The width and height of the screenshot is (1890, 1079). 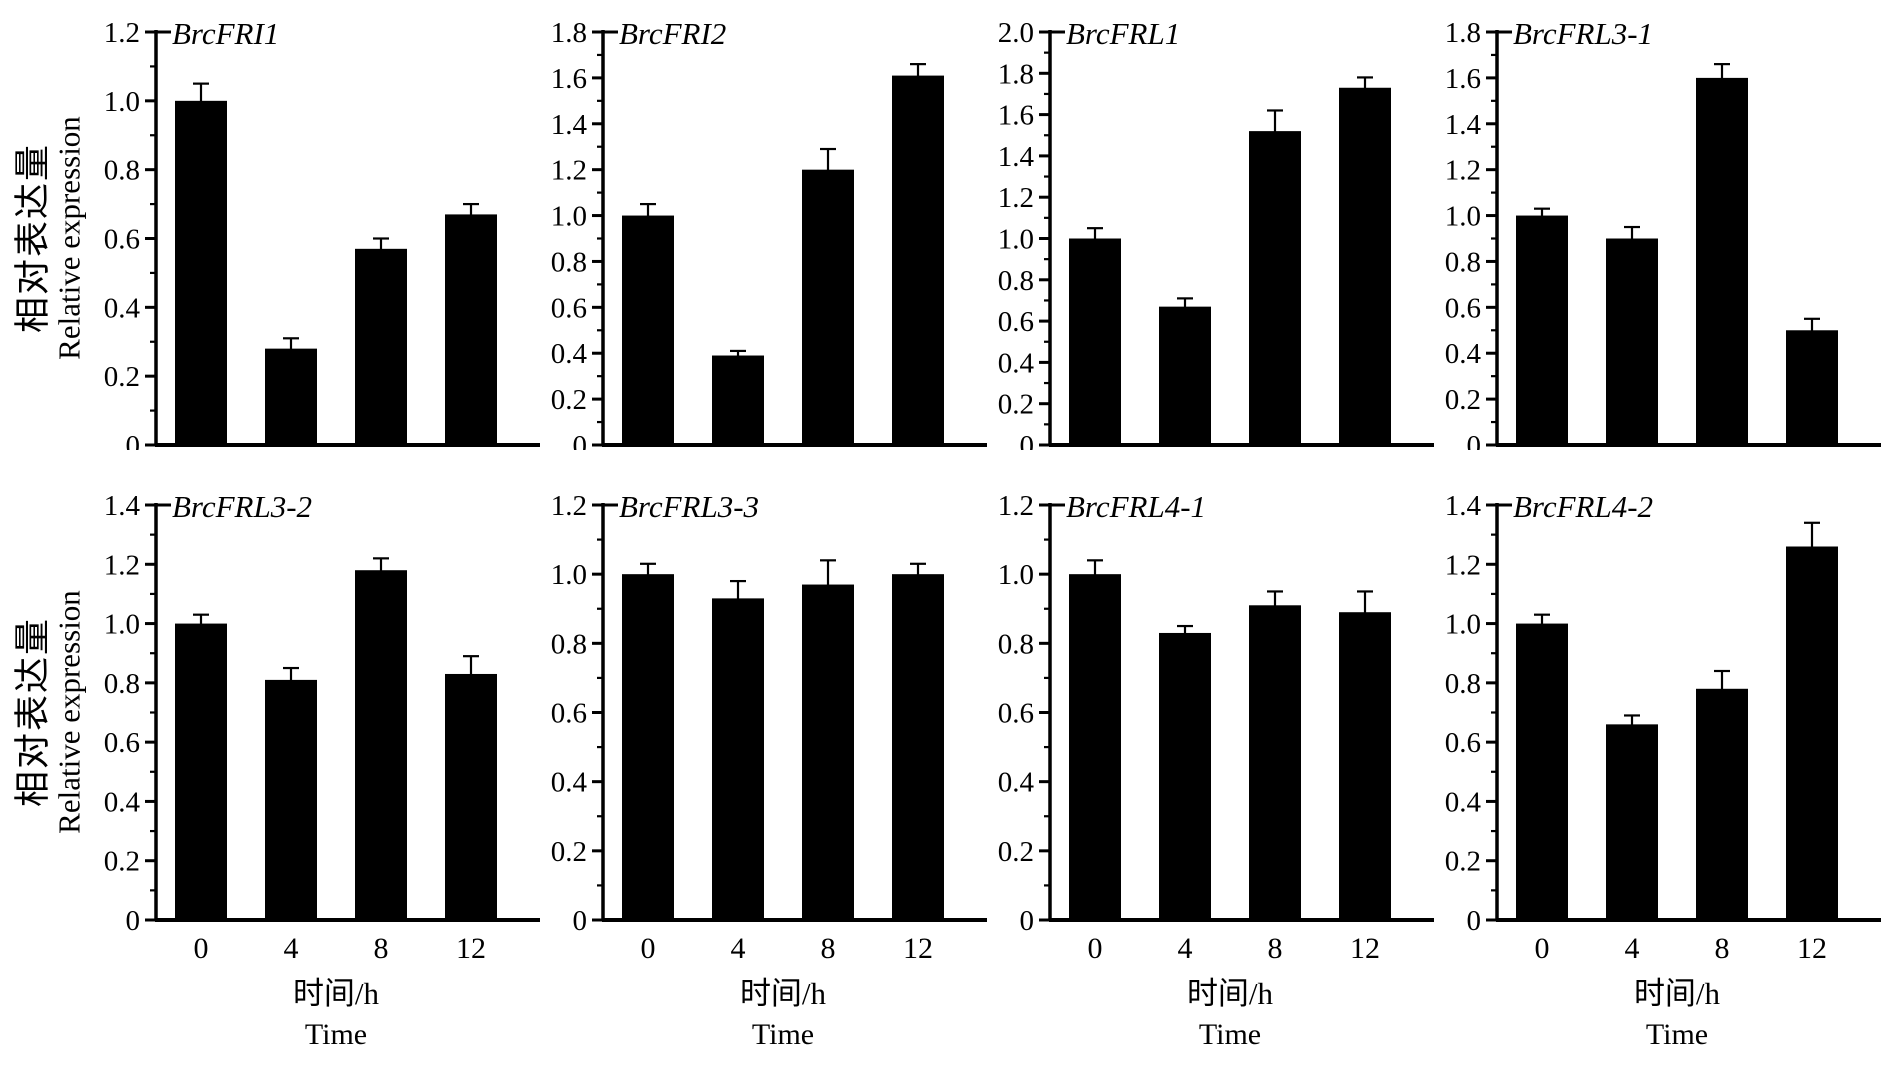 I want to click on bar-chart-BrcFRI2: 0 0.2 0.4 0.6 0.8 1.0 1.2 1.4 1.6 1.8 BrcFRI2, so click(x=769, y=233).